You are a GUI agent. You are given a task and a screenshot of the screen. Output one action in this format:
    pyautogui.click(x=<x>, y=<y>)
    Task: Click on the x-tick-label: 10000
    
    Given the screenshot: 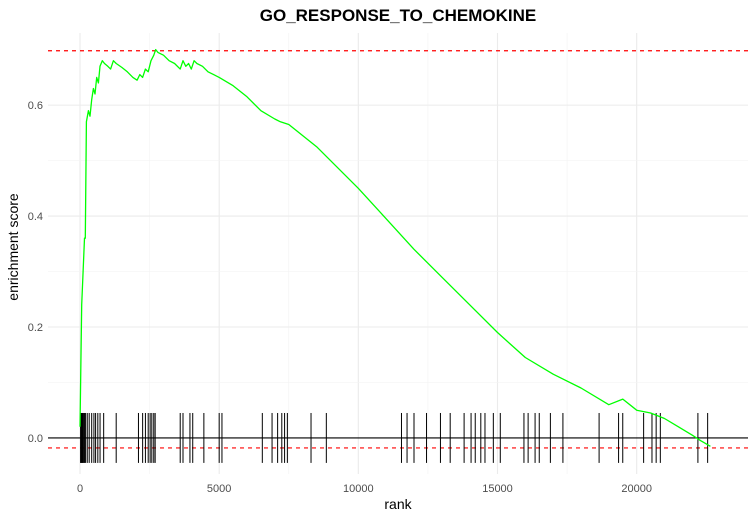 What is the action you would take?
    pyautogui.click(x=358, y=489)
    